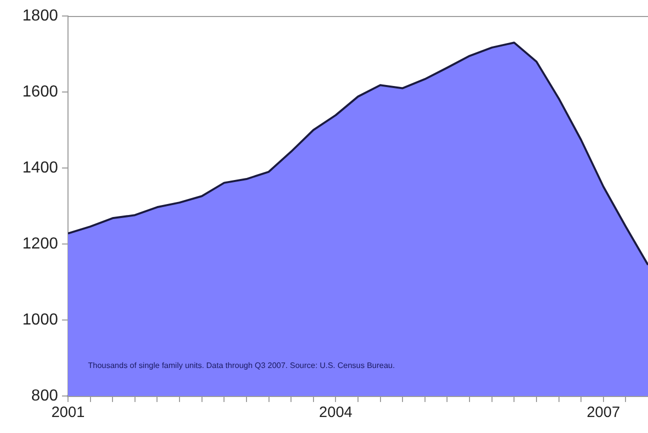  Describe the element at coordinates (603, 413) in the screenshot. I see `x-tick-label: 2007` at that location.